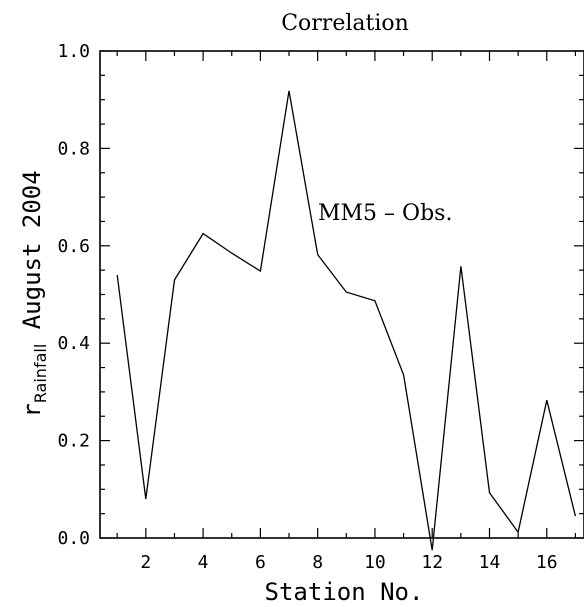 This screenshot has width=584, height=607. What do you see at coordinates (145, 562) in the screenshot?
I see `x-tick-label: 2` at bounding box center [145, 562].